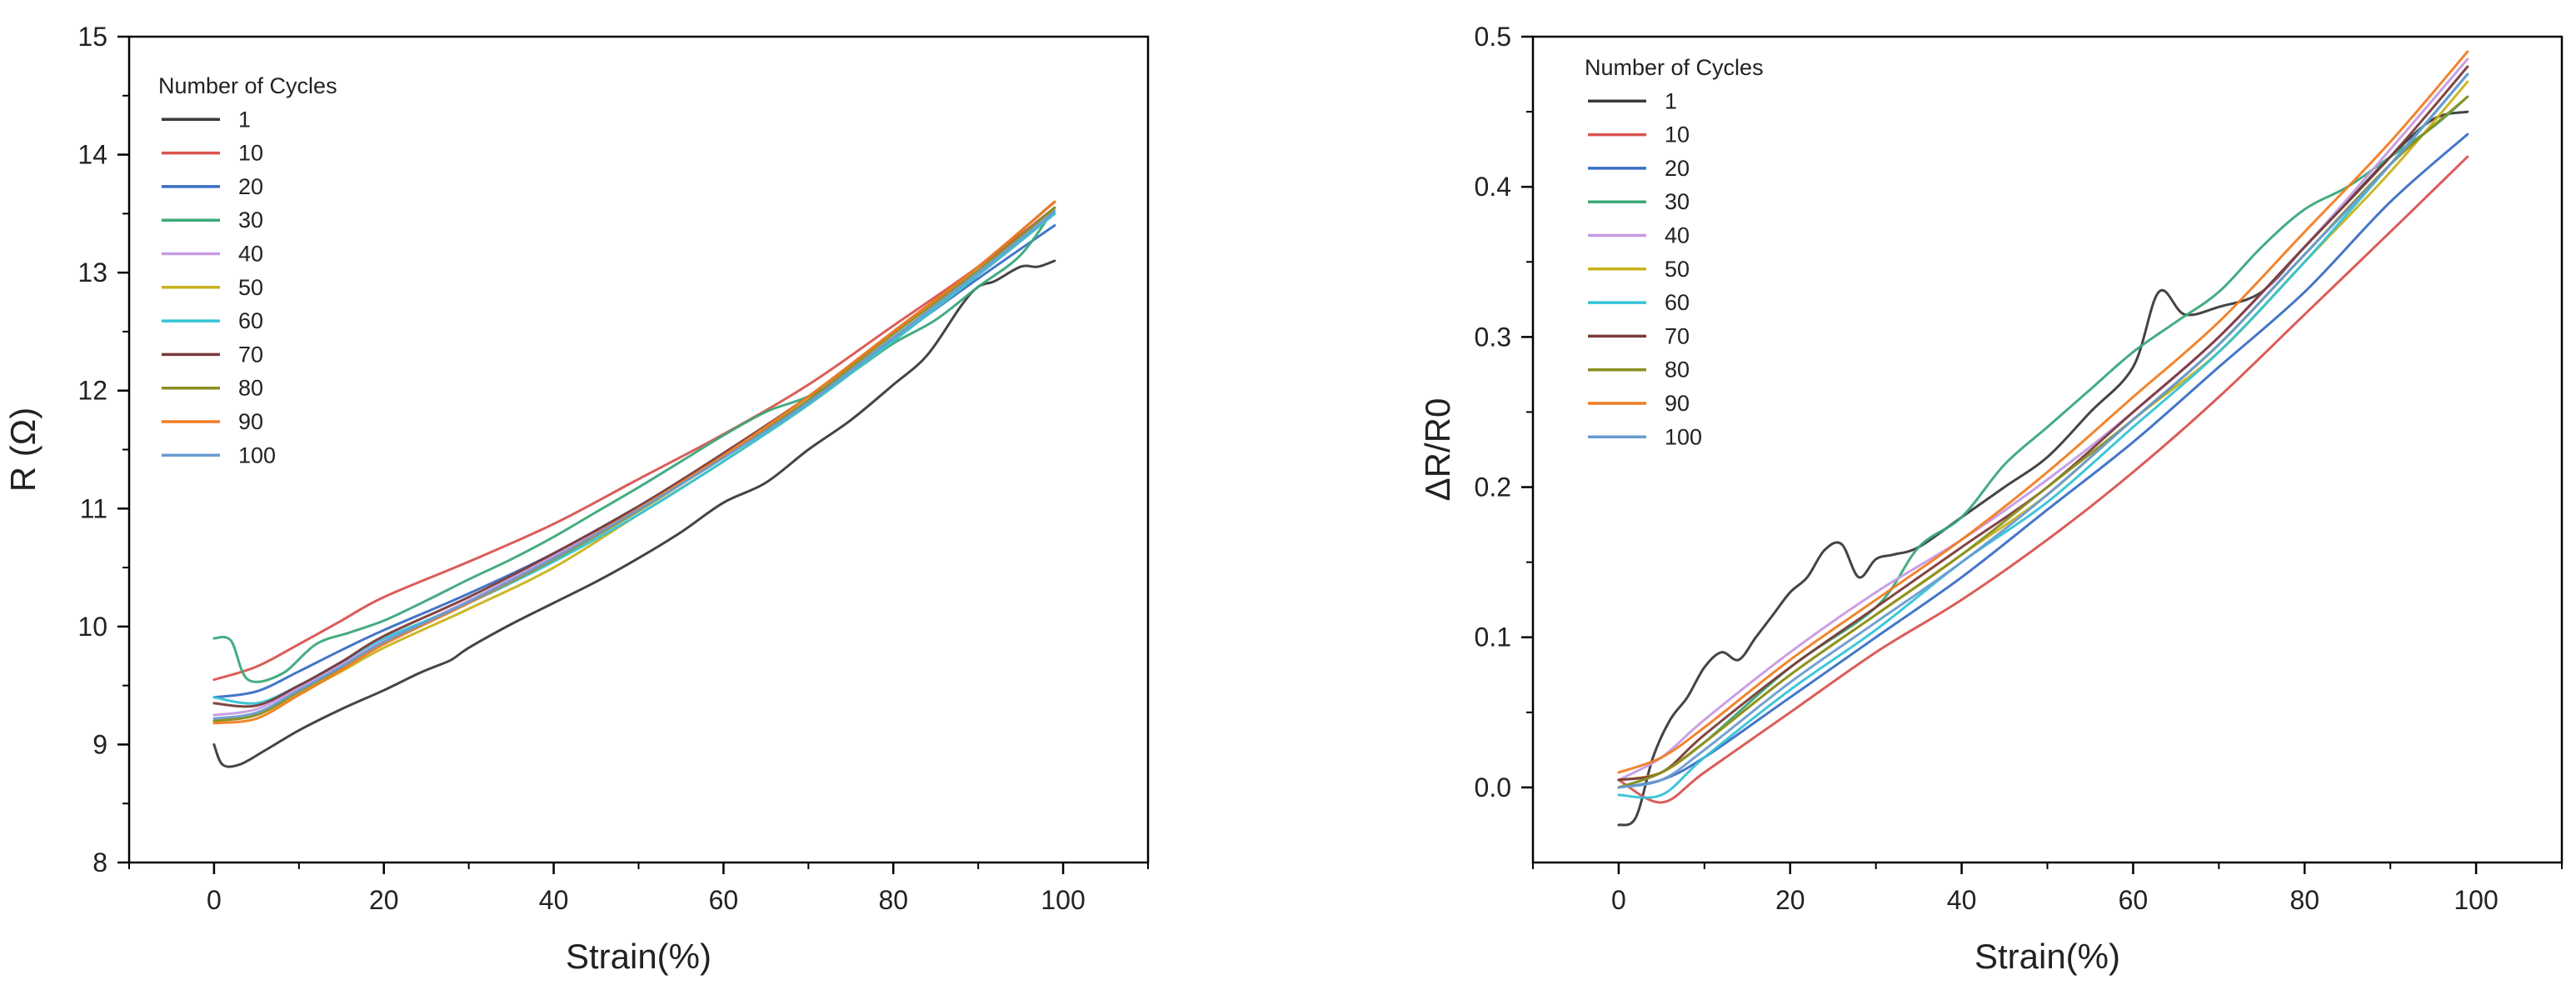 Image resolution: width=2576 pixels, height=1005 pixels. I want to click on y-axis-label: R (Ω), so click(22, 450).